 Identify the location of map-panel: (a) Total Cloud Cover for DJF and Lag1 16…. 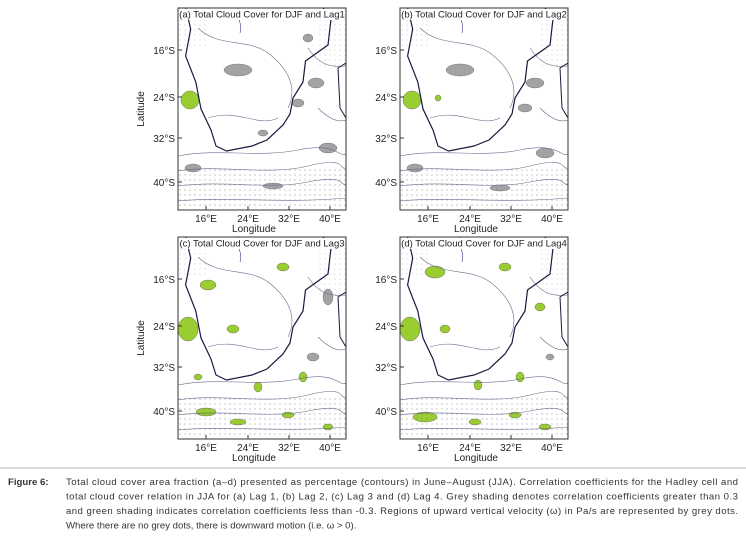
(241, 121).